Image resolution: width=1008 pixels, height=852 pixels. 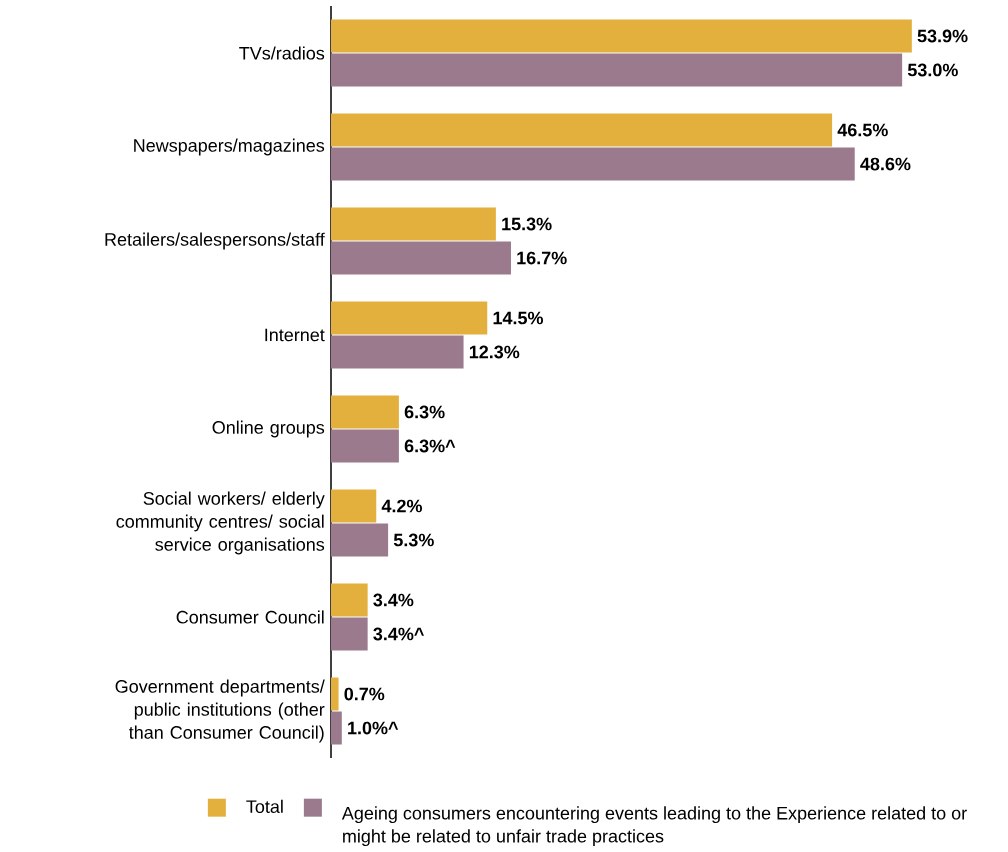 What do you see at coordinates (282, 53) in the screenshot?
I see `y-tick-label: TVs/radios` at bounding box center [282, 53].